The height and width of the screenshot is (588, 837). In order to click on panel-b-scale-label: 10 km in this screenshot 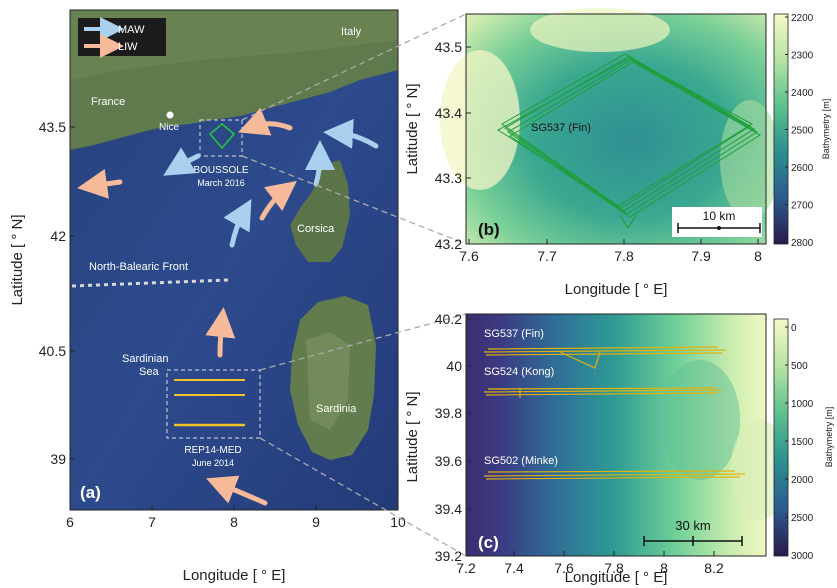, I will do `click(719, 216)`.